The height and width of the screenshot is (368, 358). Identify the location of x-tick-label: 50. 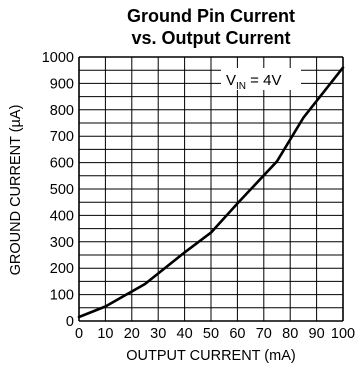
(211, 334).